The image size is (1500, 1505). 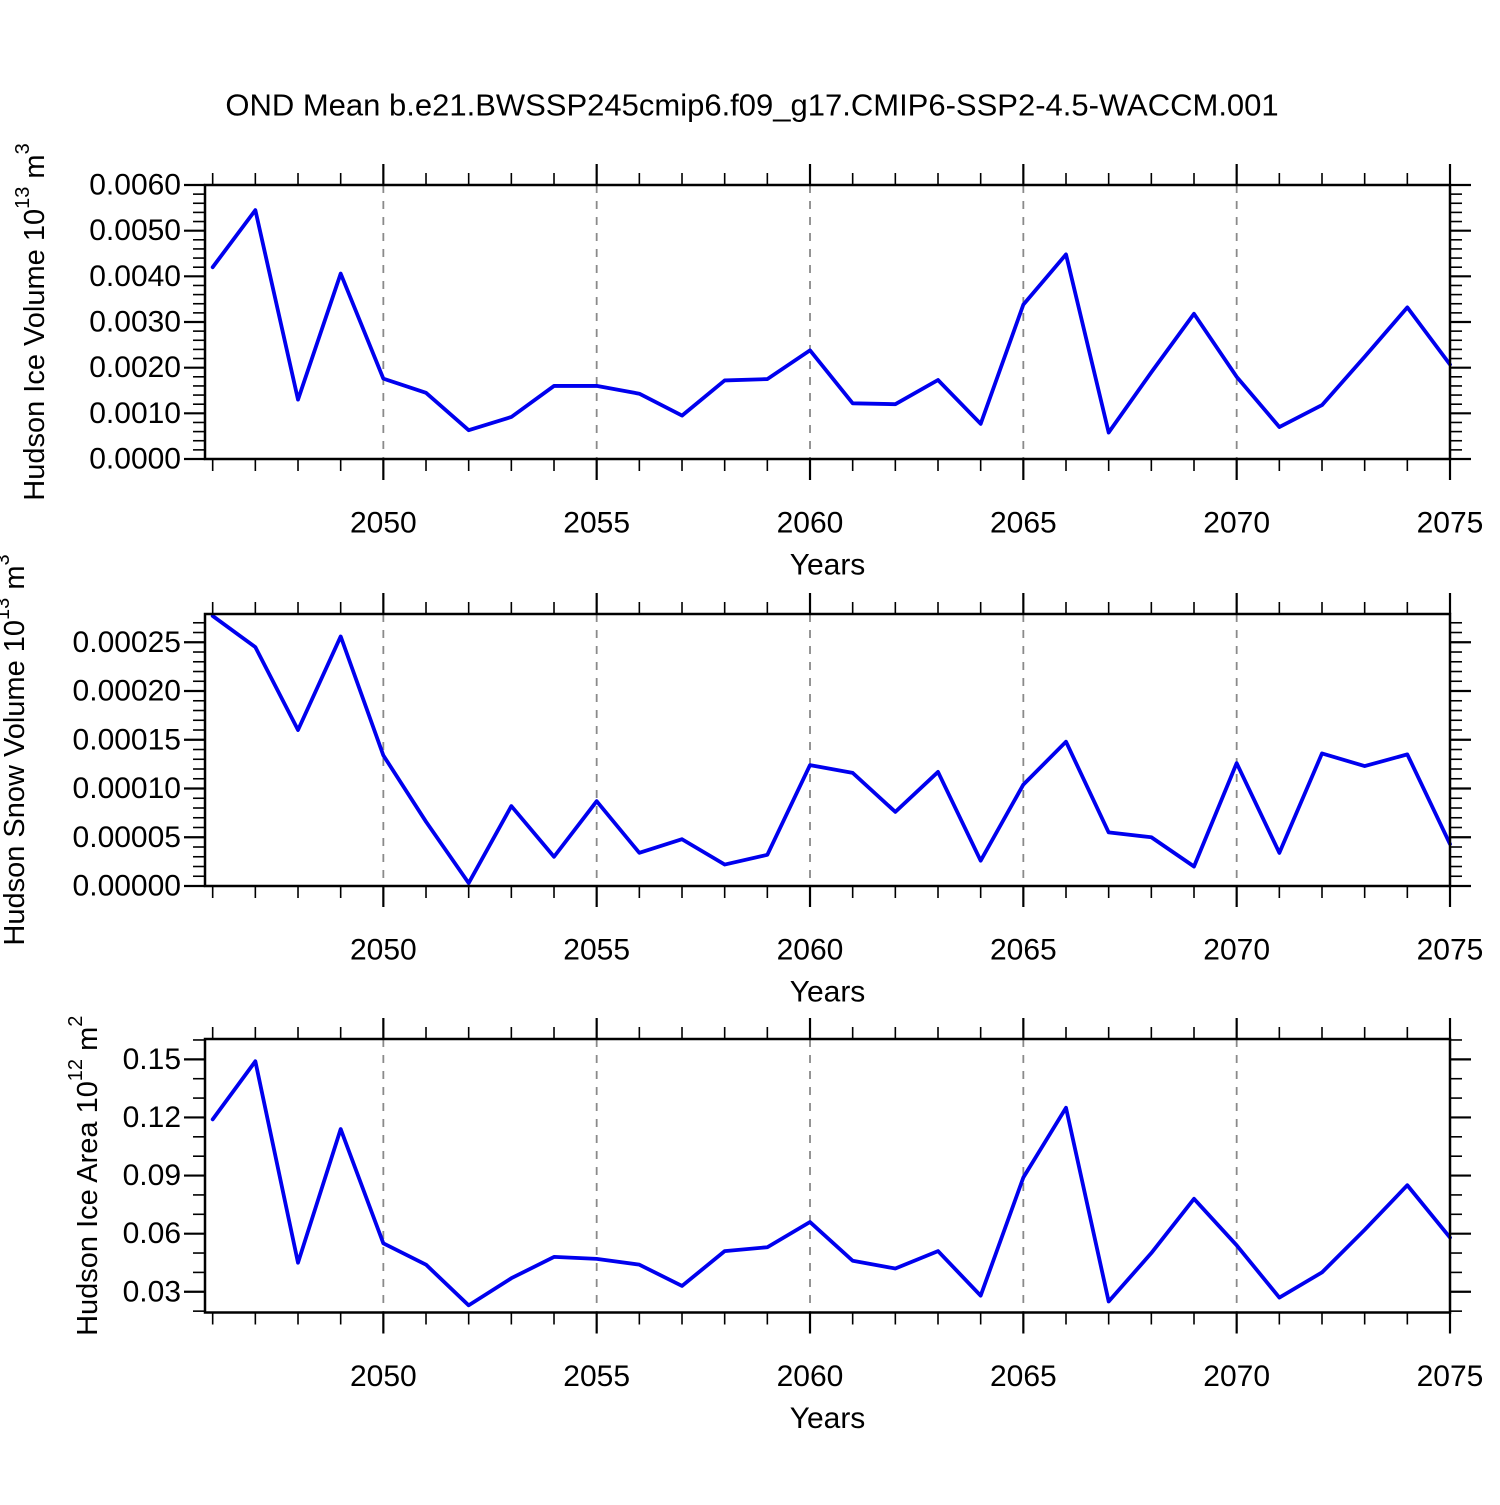 What do you see at coordinates (152, 1117) in the screenshot?
I see `y-tick-label: 0.12` at bounding box center [152, 1117].